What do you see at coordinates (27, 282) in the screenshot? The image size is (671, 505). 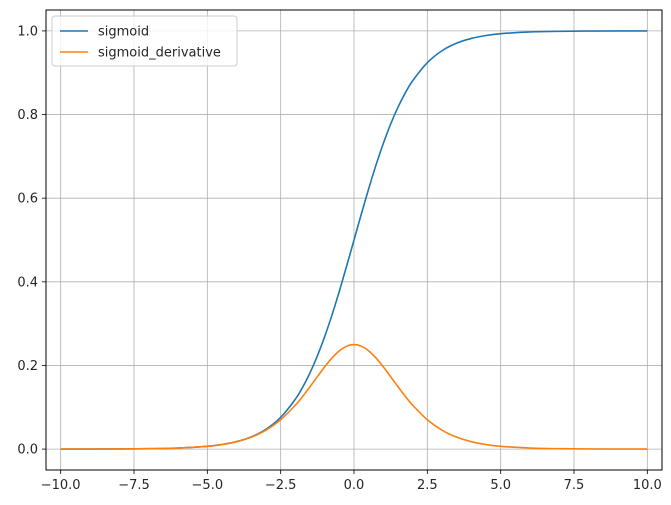 I see `y-tick-label: 0.4` at bounding box center [27, 282].